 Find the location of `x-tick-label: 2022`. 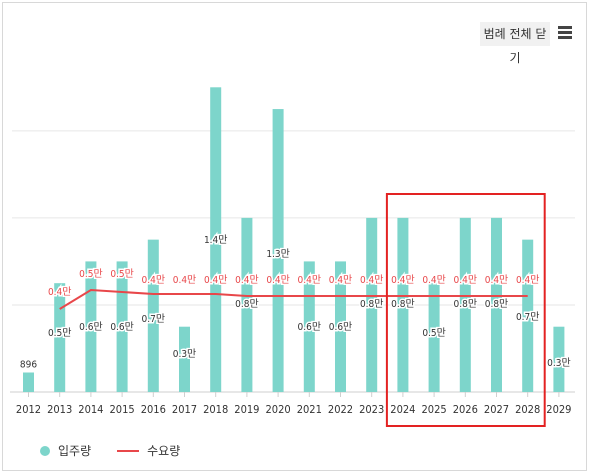

x-tick-label: 2022 is located at coordinates (340, 409).